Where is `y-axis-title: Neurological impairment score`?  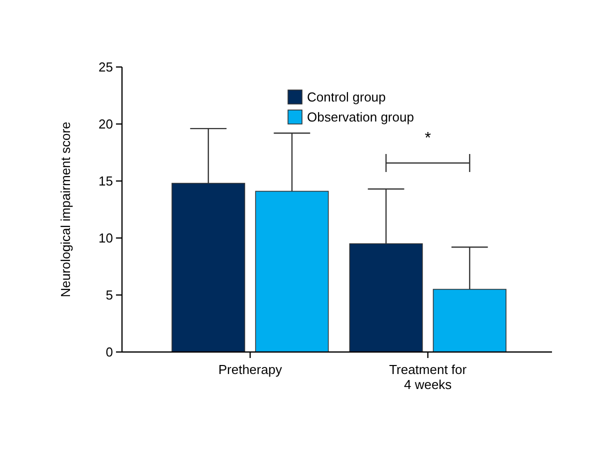 y-axis-title: Neurological impairment score is located at coordinates (65, 210).